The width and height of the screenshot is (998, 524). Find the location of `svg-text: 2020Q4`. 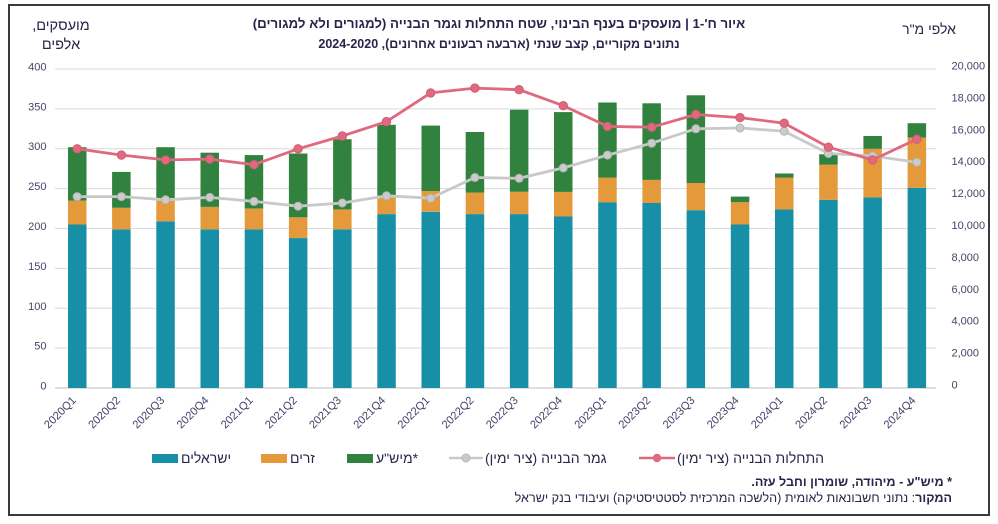

svg-text: 2020Q4 is located at coordinates (193, 413).